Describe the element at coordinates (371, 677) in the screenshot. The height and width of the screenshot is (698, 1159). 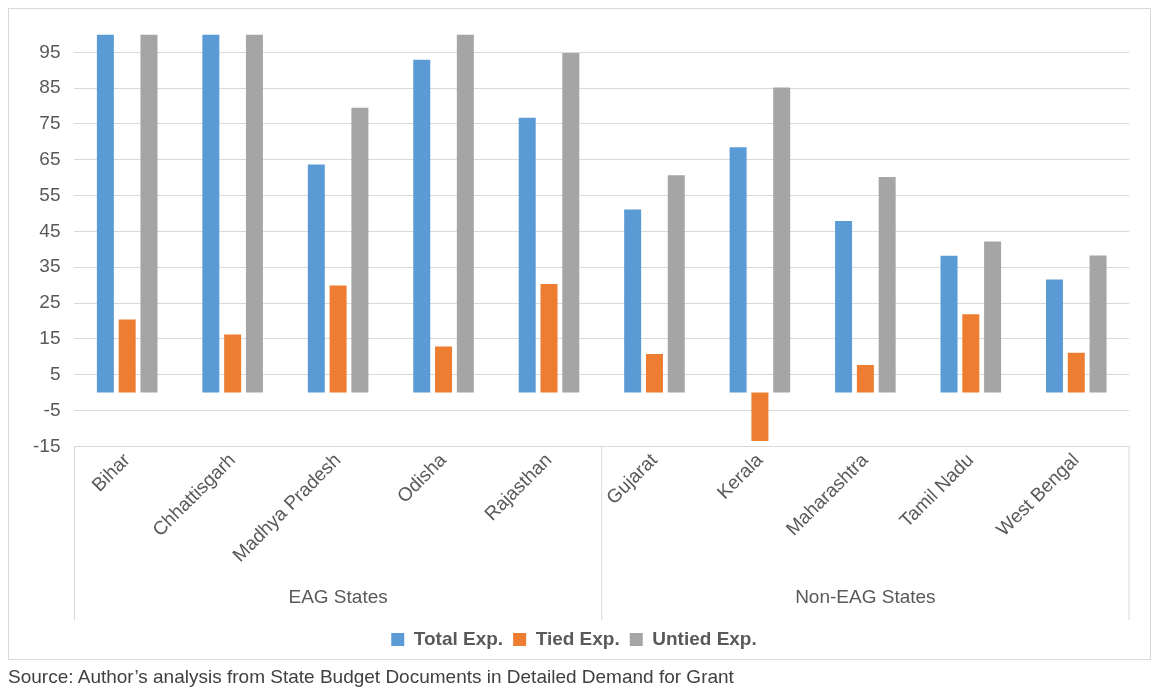
I see `source-note: Source: Author’s analysis from State Budget Documents in Detailed Demand for Grant` at that location.